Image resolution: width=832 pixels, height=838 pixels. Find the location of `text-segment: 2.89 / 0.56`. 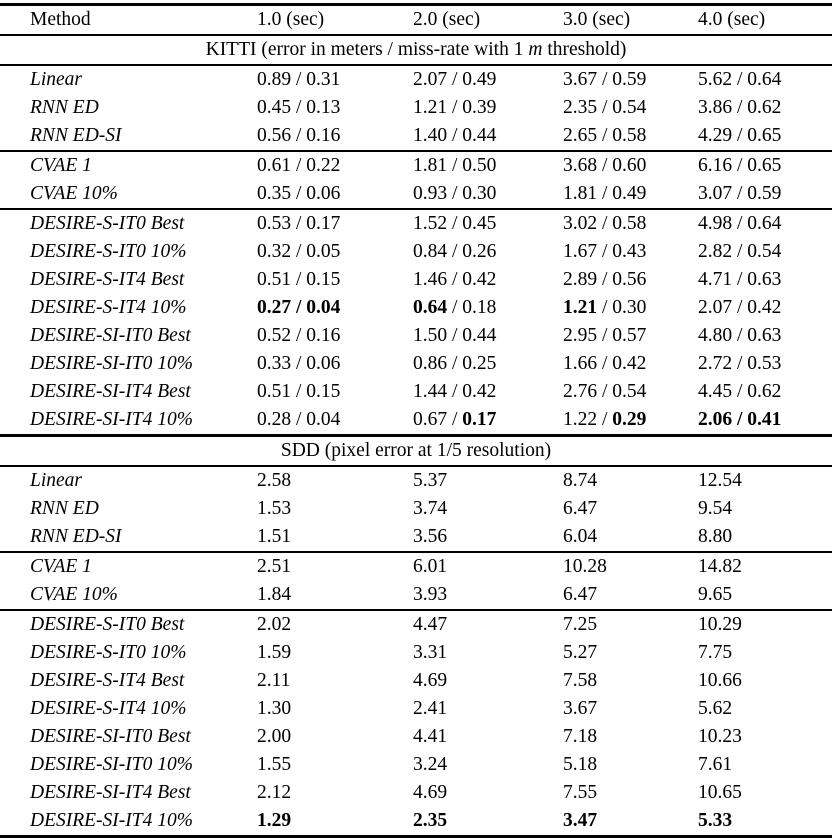

text-segment: 2.89 / 0.56 is located at coordinates (605, 279).